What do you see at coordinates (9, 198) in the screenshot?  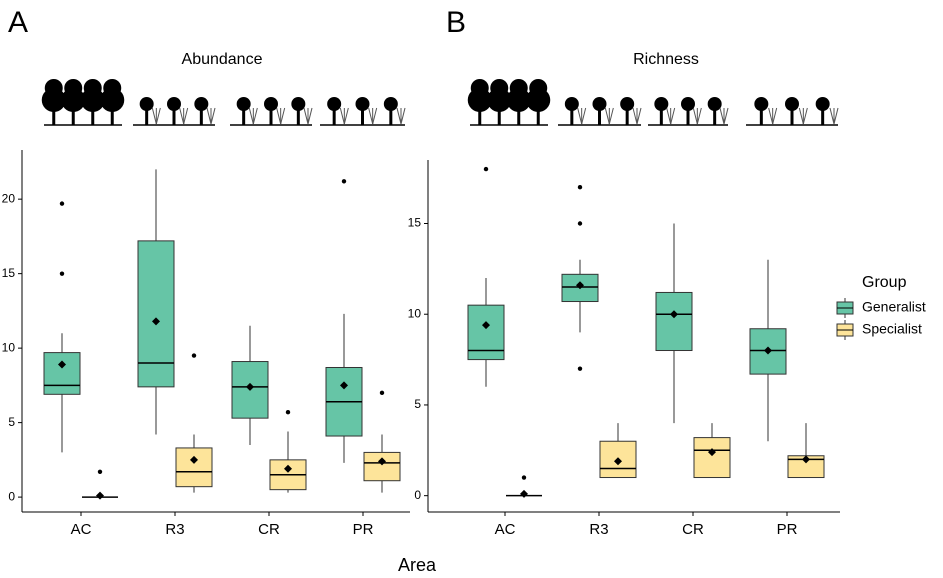 I see `y-tick-label: 20` at bounding box center [9, 198].